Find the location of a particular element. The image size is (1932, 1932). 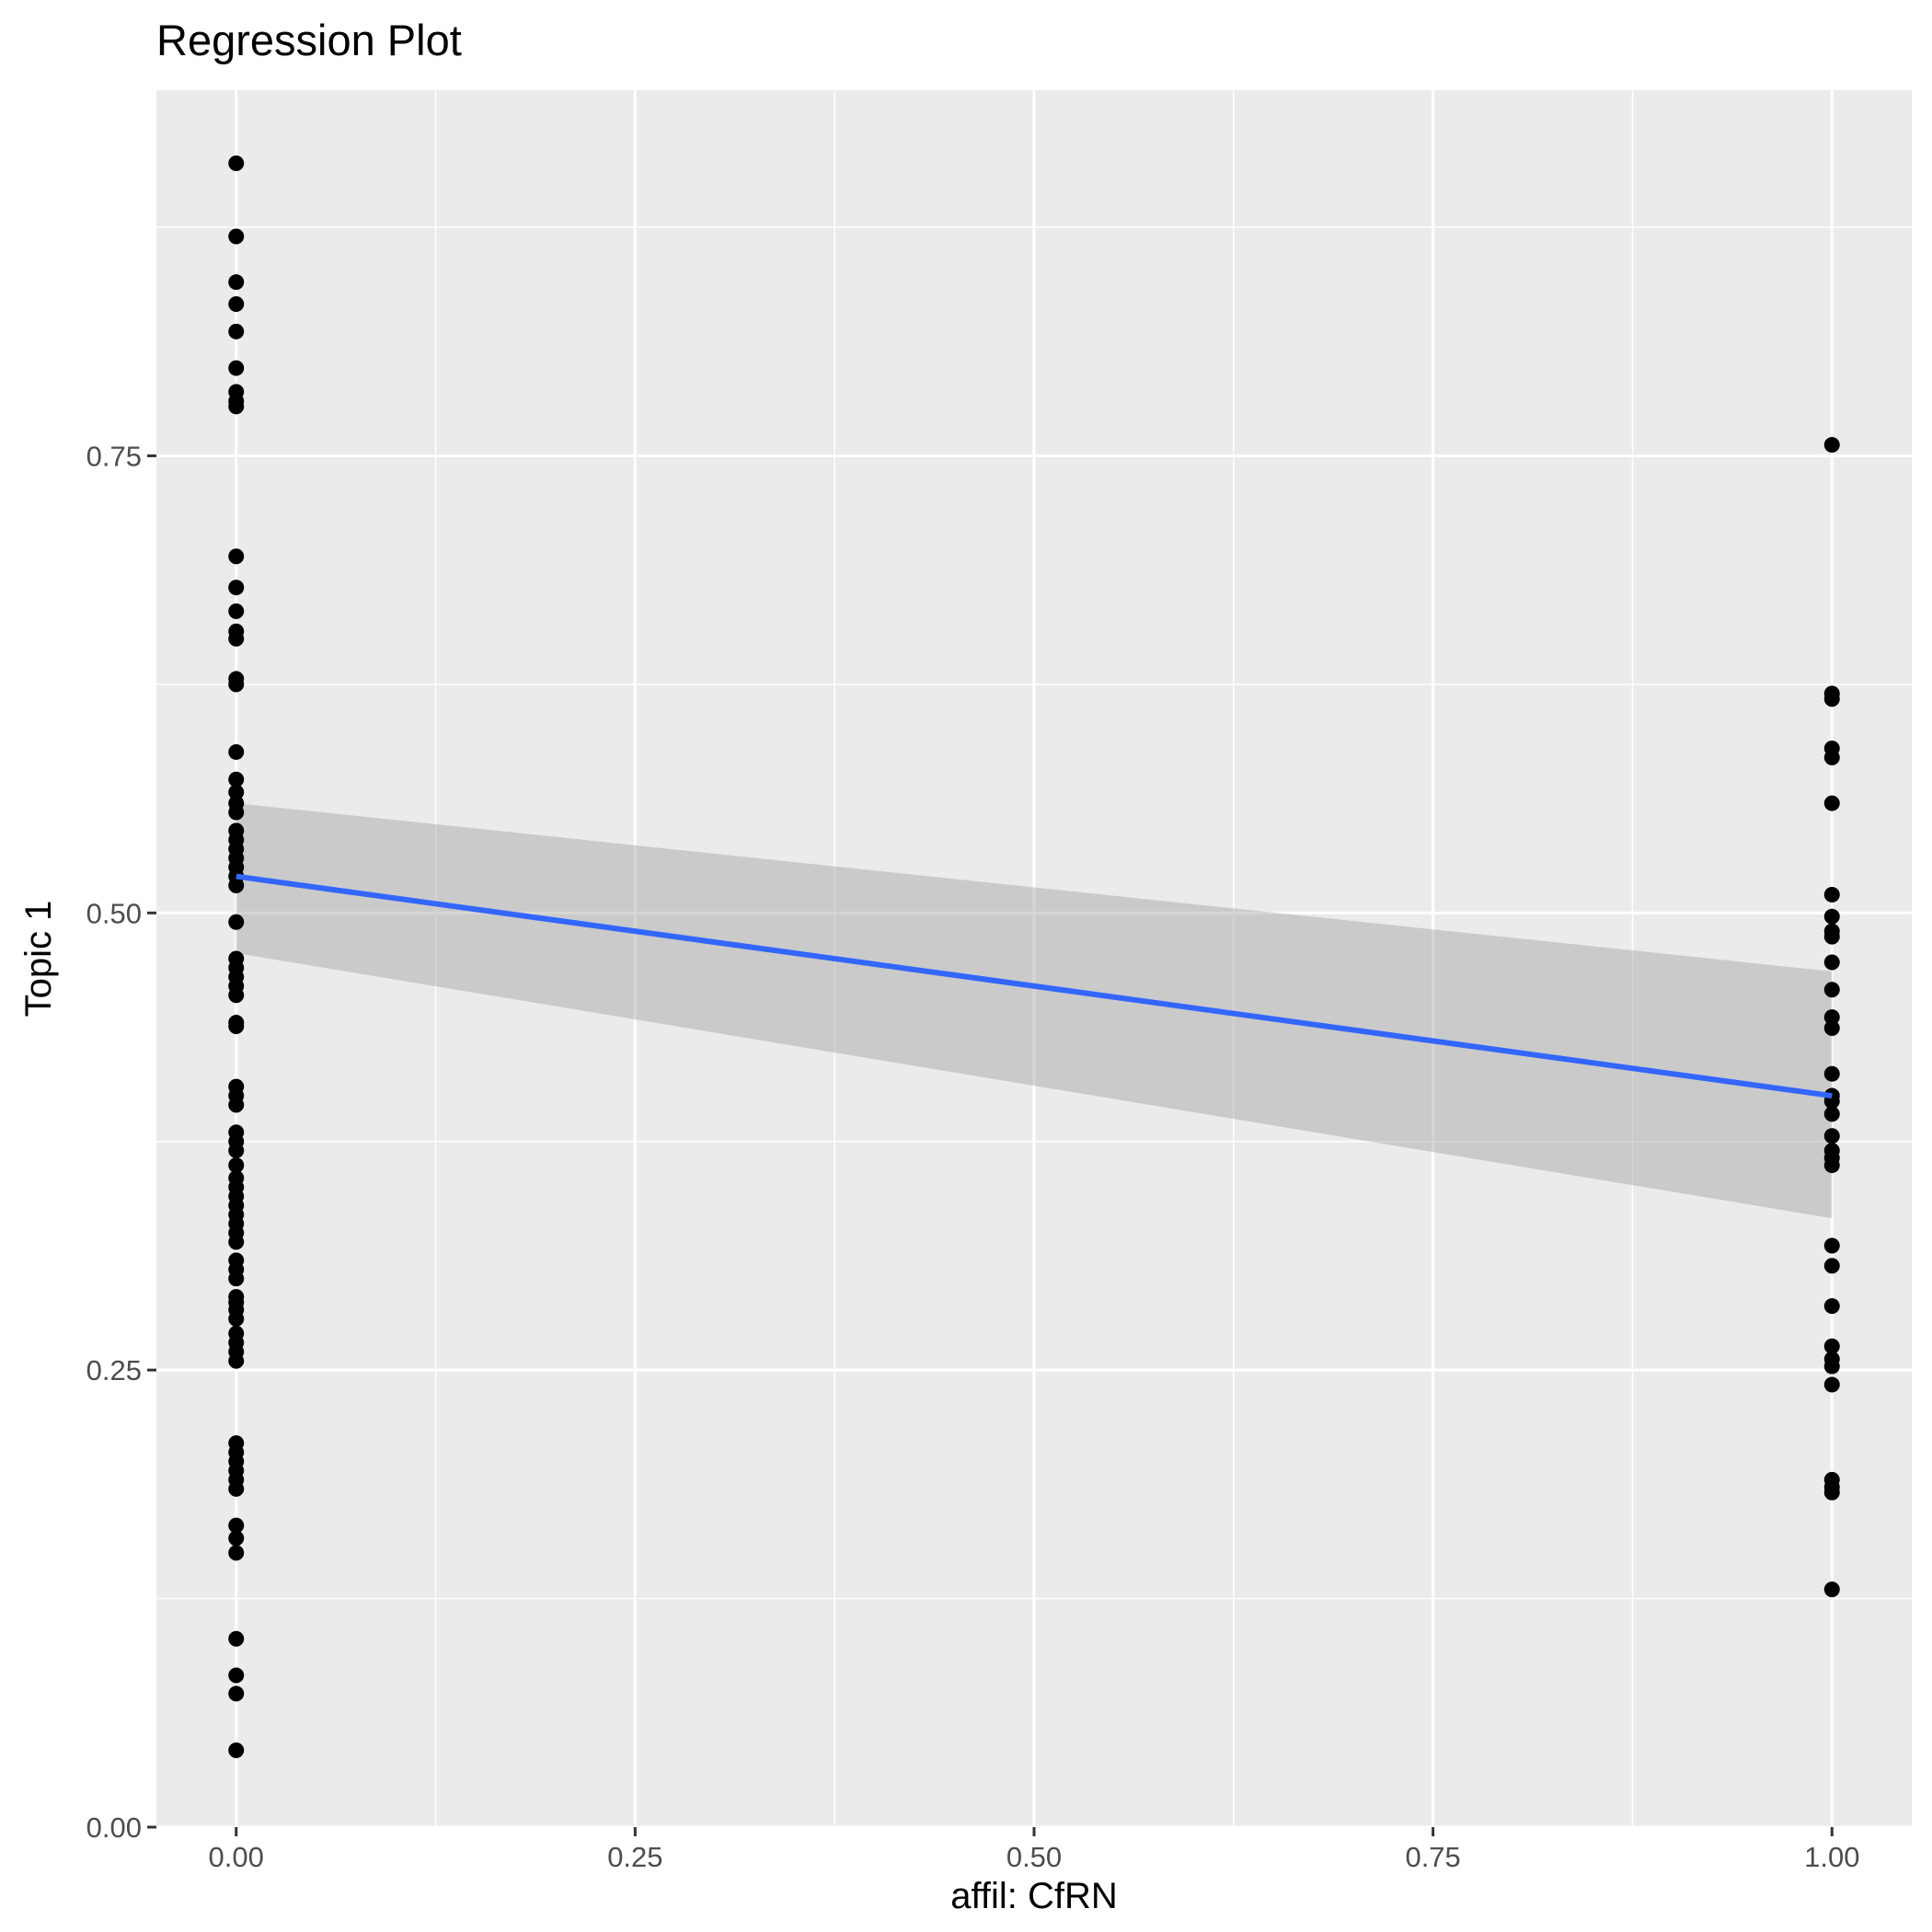

x-axis-title: affil: CfRN is located at coordinates (1034, 1896).